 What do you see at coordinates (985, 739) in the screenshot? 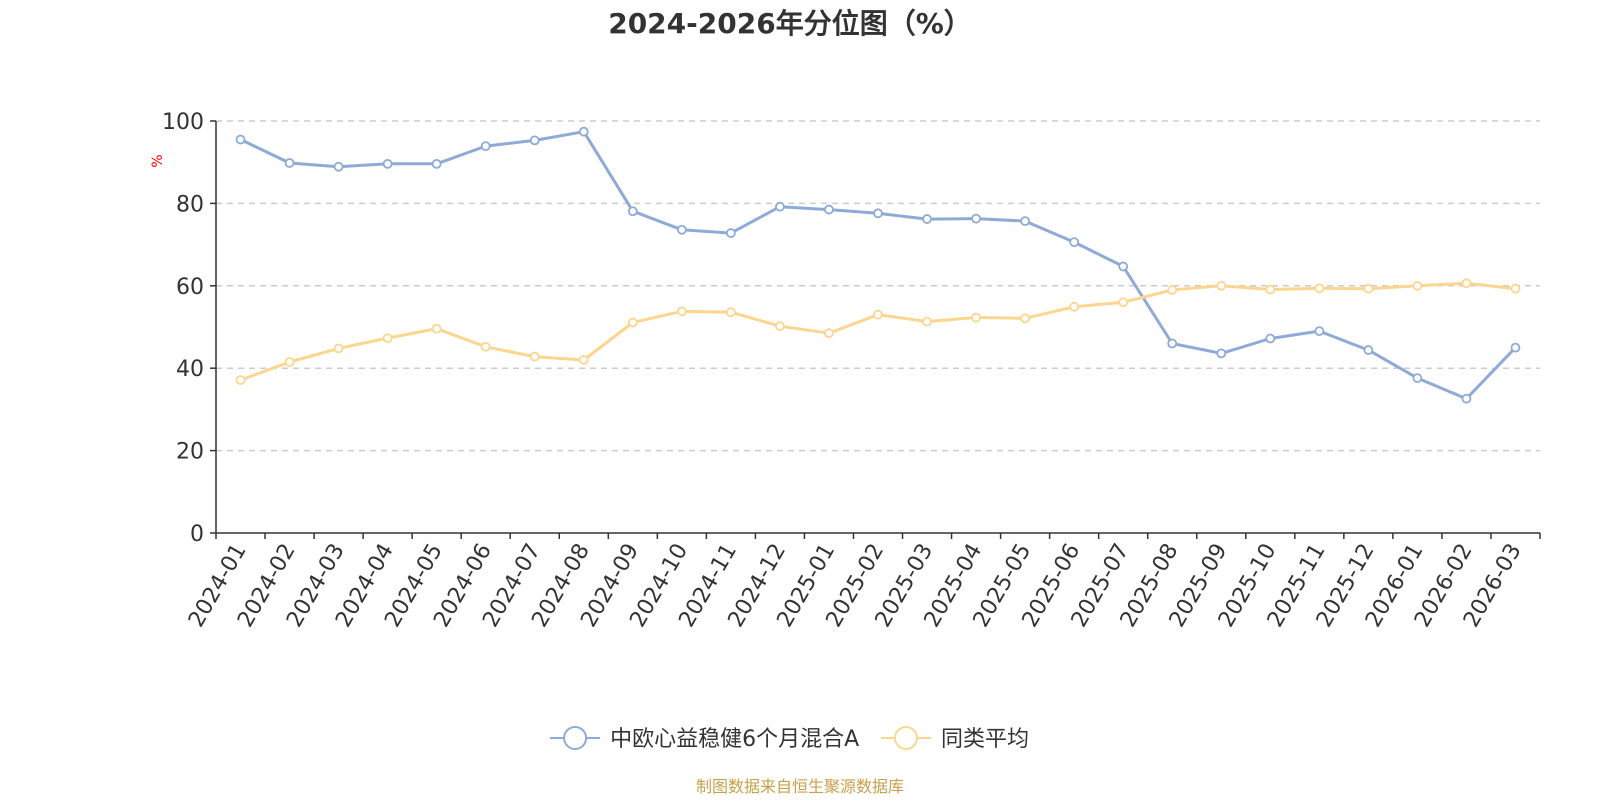
I see `legend-label: 同类平均` at bounding box center [985, 739].